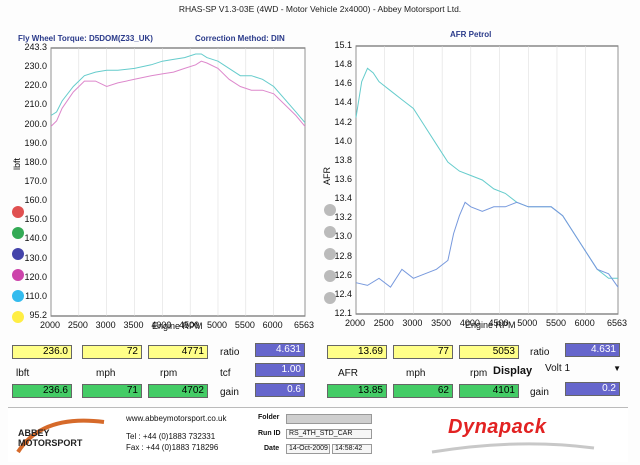 This screenshot has width=640, height=465. I want to click on torque-y-tick-10: 140.0, so click(35, 238).